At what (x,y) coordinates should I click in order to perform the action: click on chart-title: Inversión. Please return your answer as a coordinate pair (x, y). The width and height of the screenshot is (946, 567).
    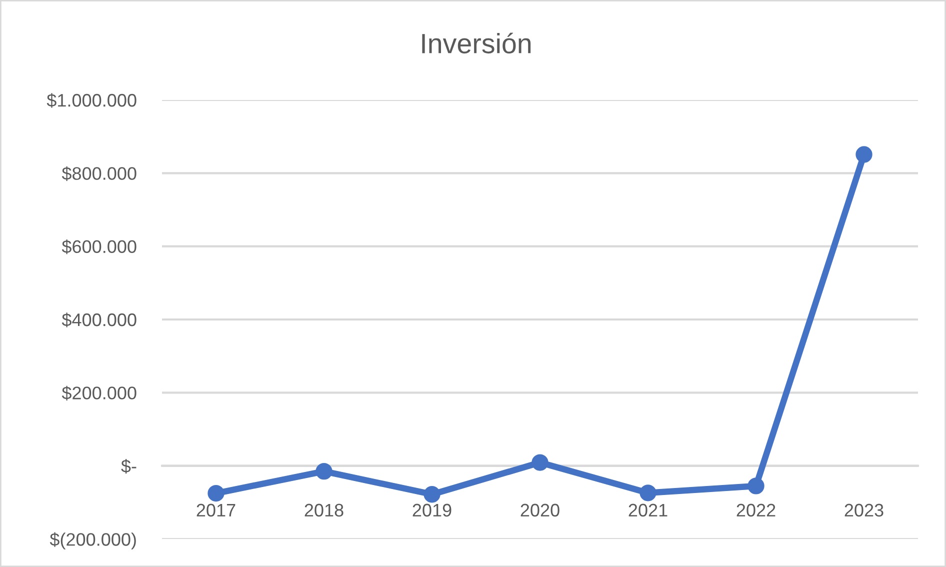
    Looking at the image, I should click on (476, 43).